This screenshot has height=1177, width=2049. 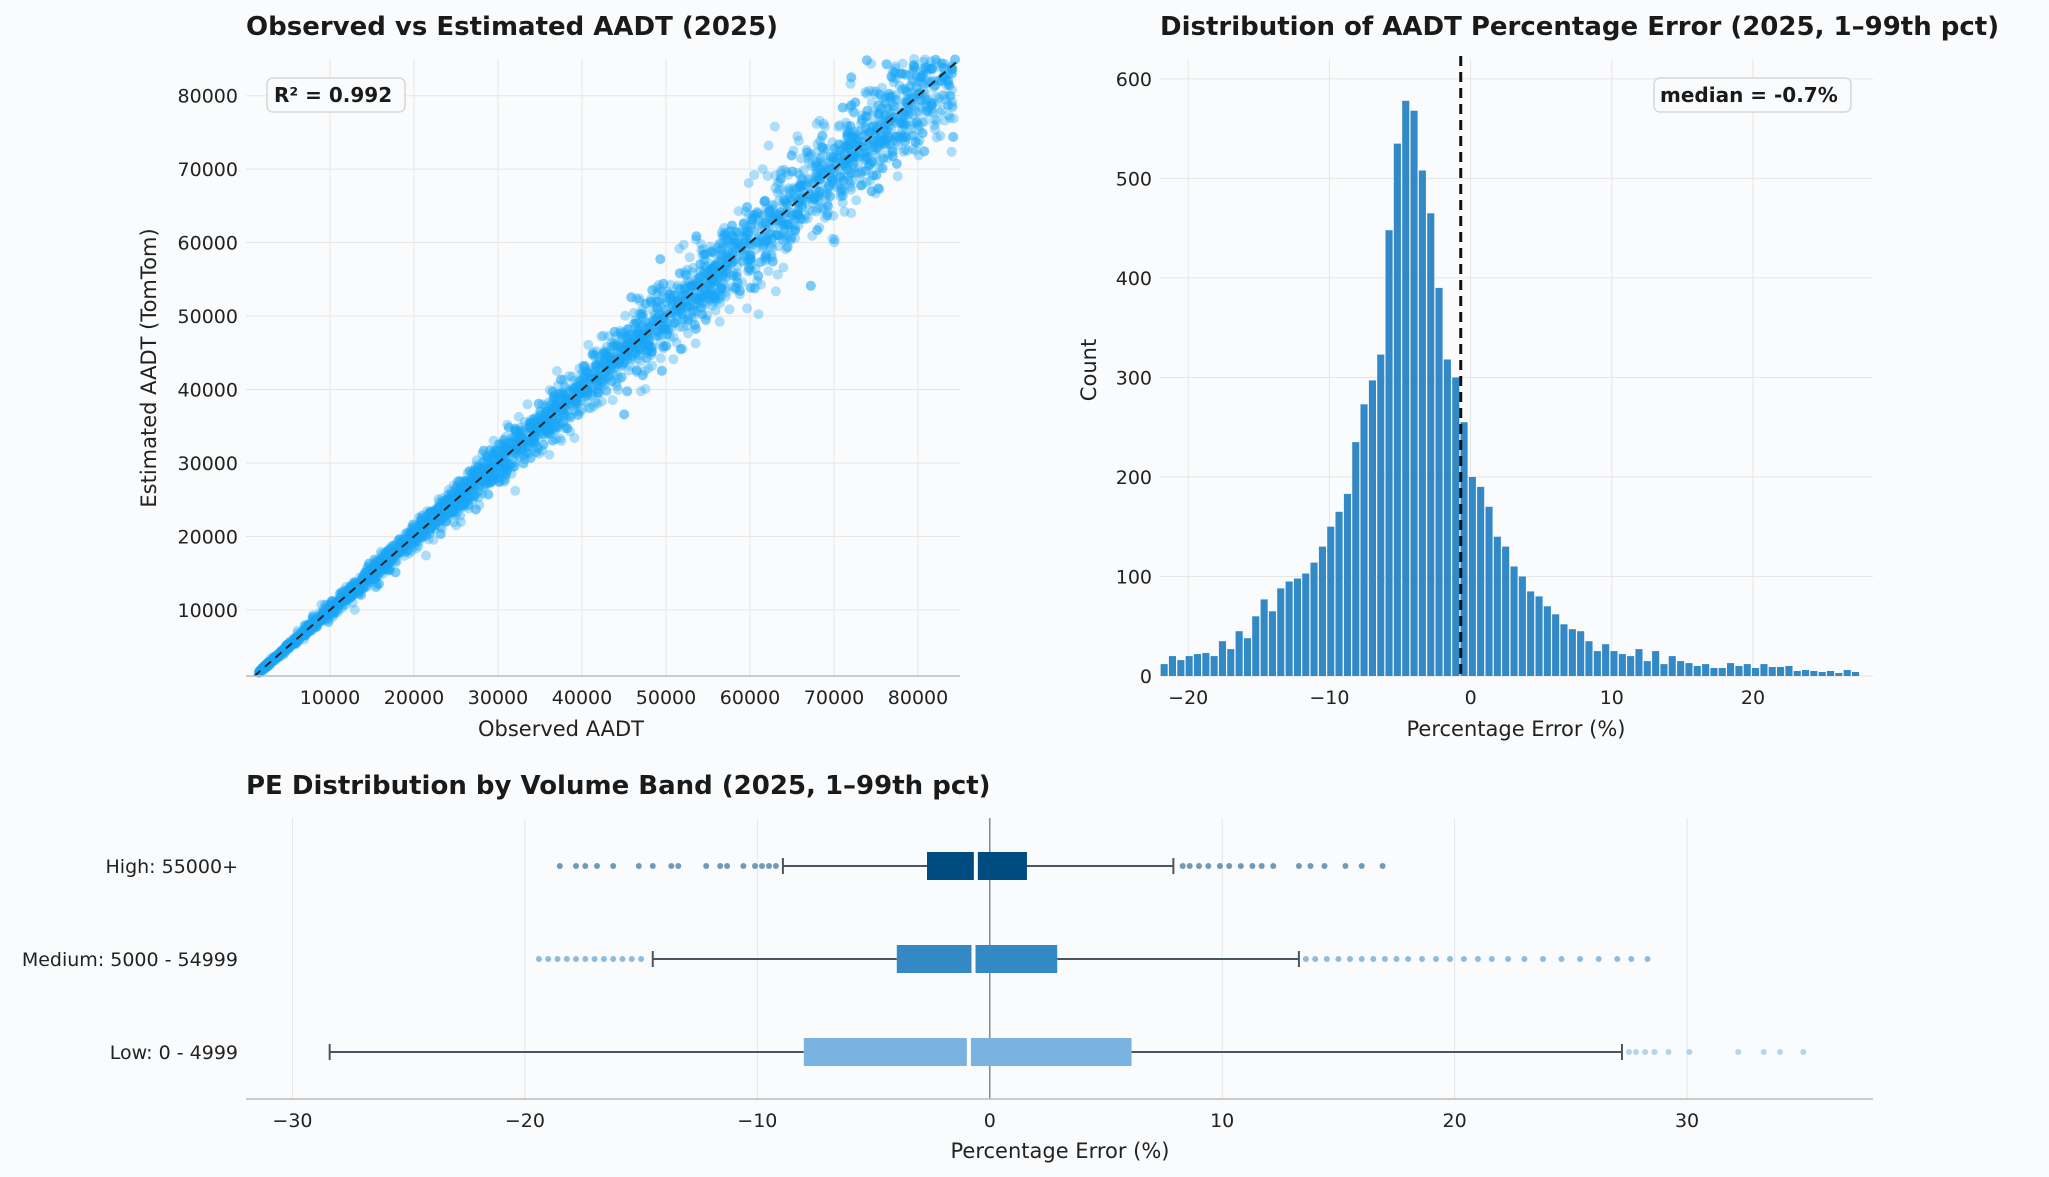 I want to click on boxplot-x-tick-label: 30, so click(x=1687, y=1121).